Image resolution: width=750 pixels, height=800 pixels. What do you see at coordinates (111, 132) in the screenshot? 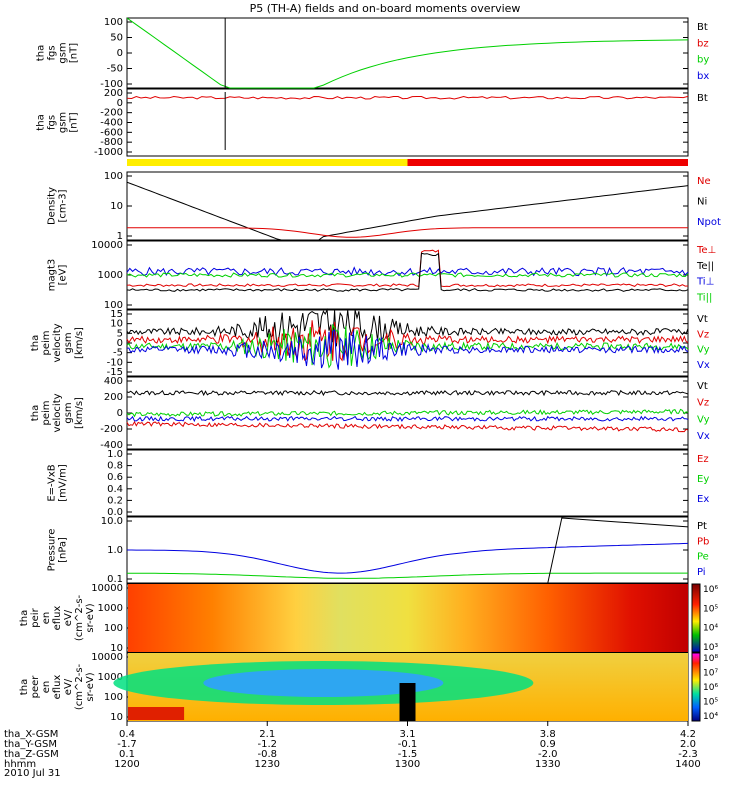
I see `y-tick-label: -600` at bounding box center [111, 132].